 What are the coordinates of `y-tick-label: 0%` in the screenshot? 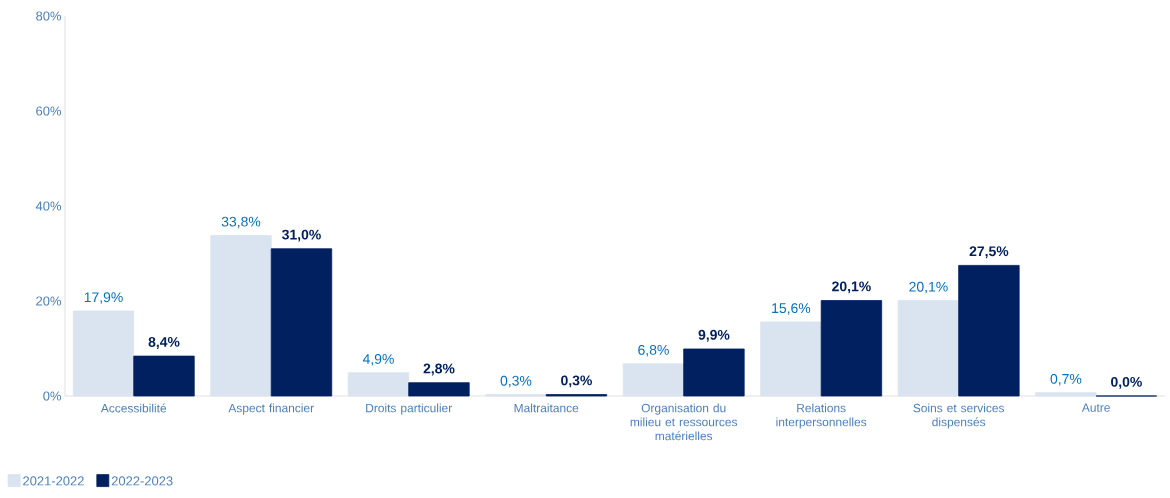 It's located at (52, 396).